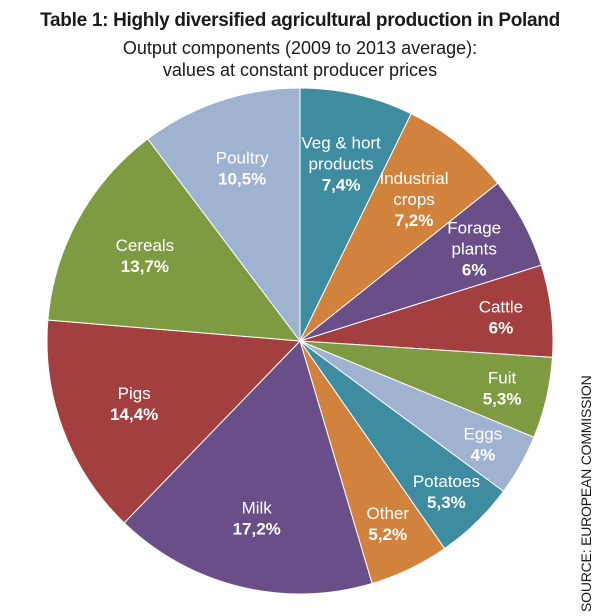  What do you see at coordinates (257, 507) in the screenshot?
I see `slice-name-label: Milk` at bounding box center [257, 507].